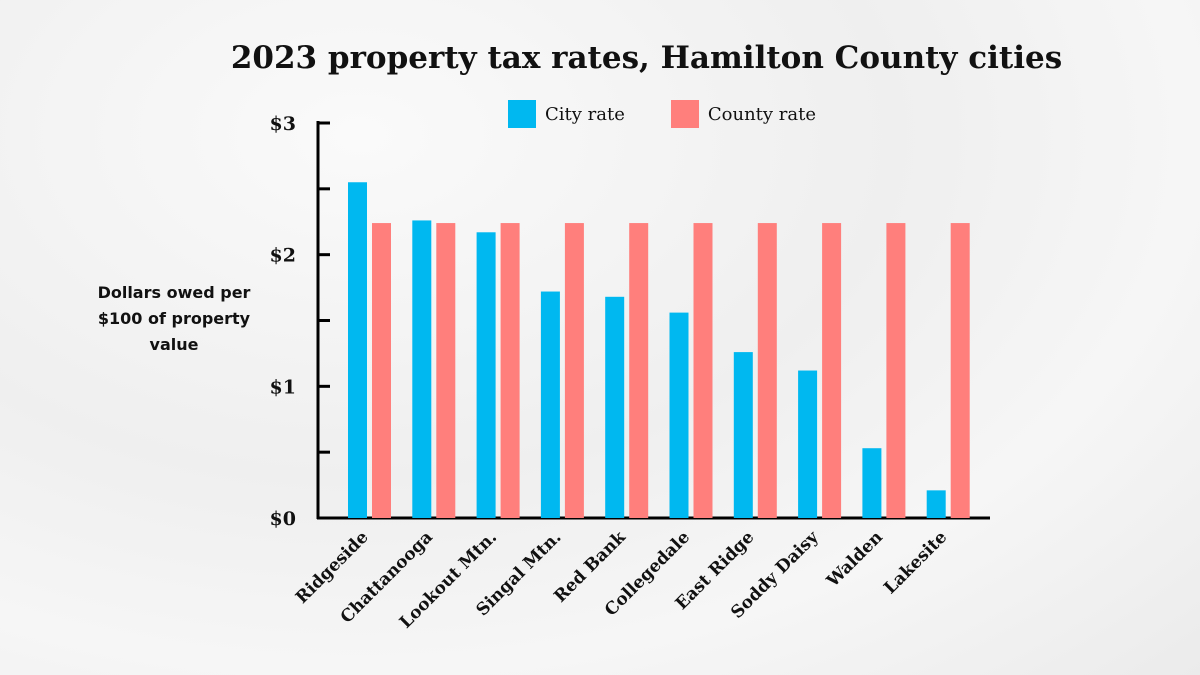 Image resolution: width=1200 pixels, height=675 pixels. What do you see at coordinates (283, 519) in the screenshot?
I see `y-tick-label: $0` at bounding box center [283, 519].